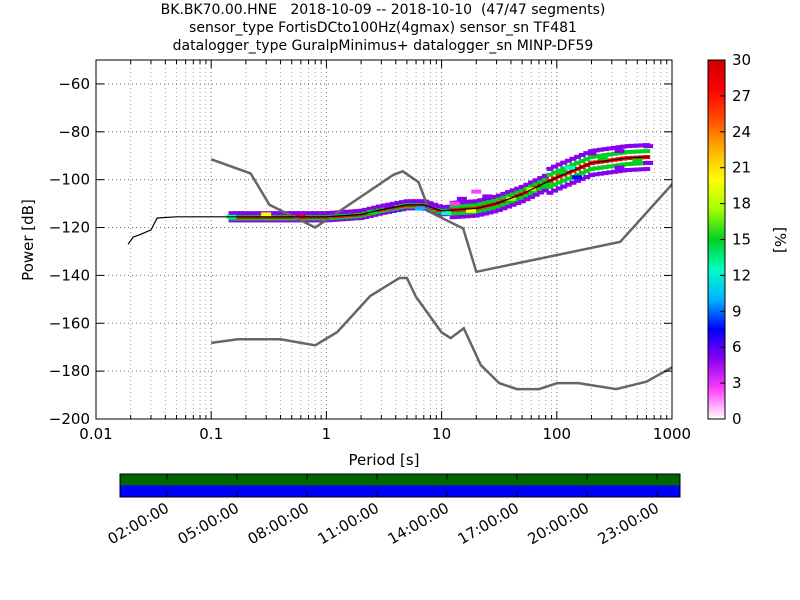 Image resolution: width=800 pixels, height=600 pixels. Describe the element at coordinates (138, 523) in the screenshot. I see `timeline-tick-label: 02:00:00` at that location.